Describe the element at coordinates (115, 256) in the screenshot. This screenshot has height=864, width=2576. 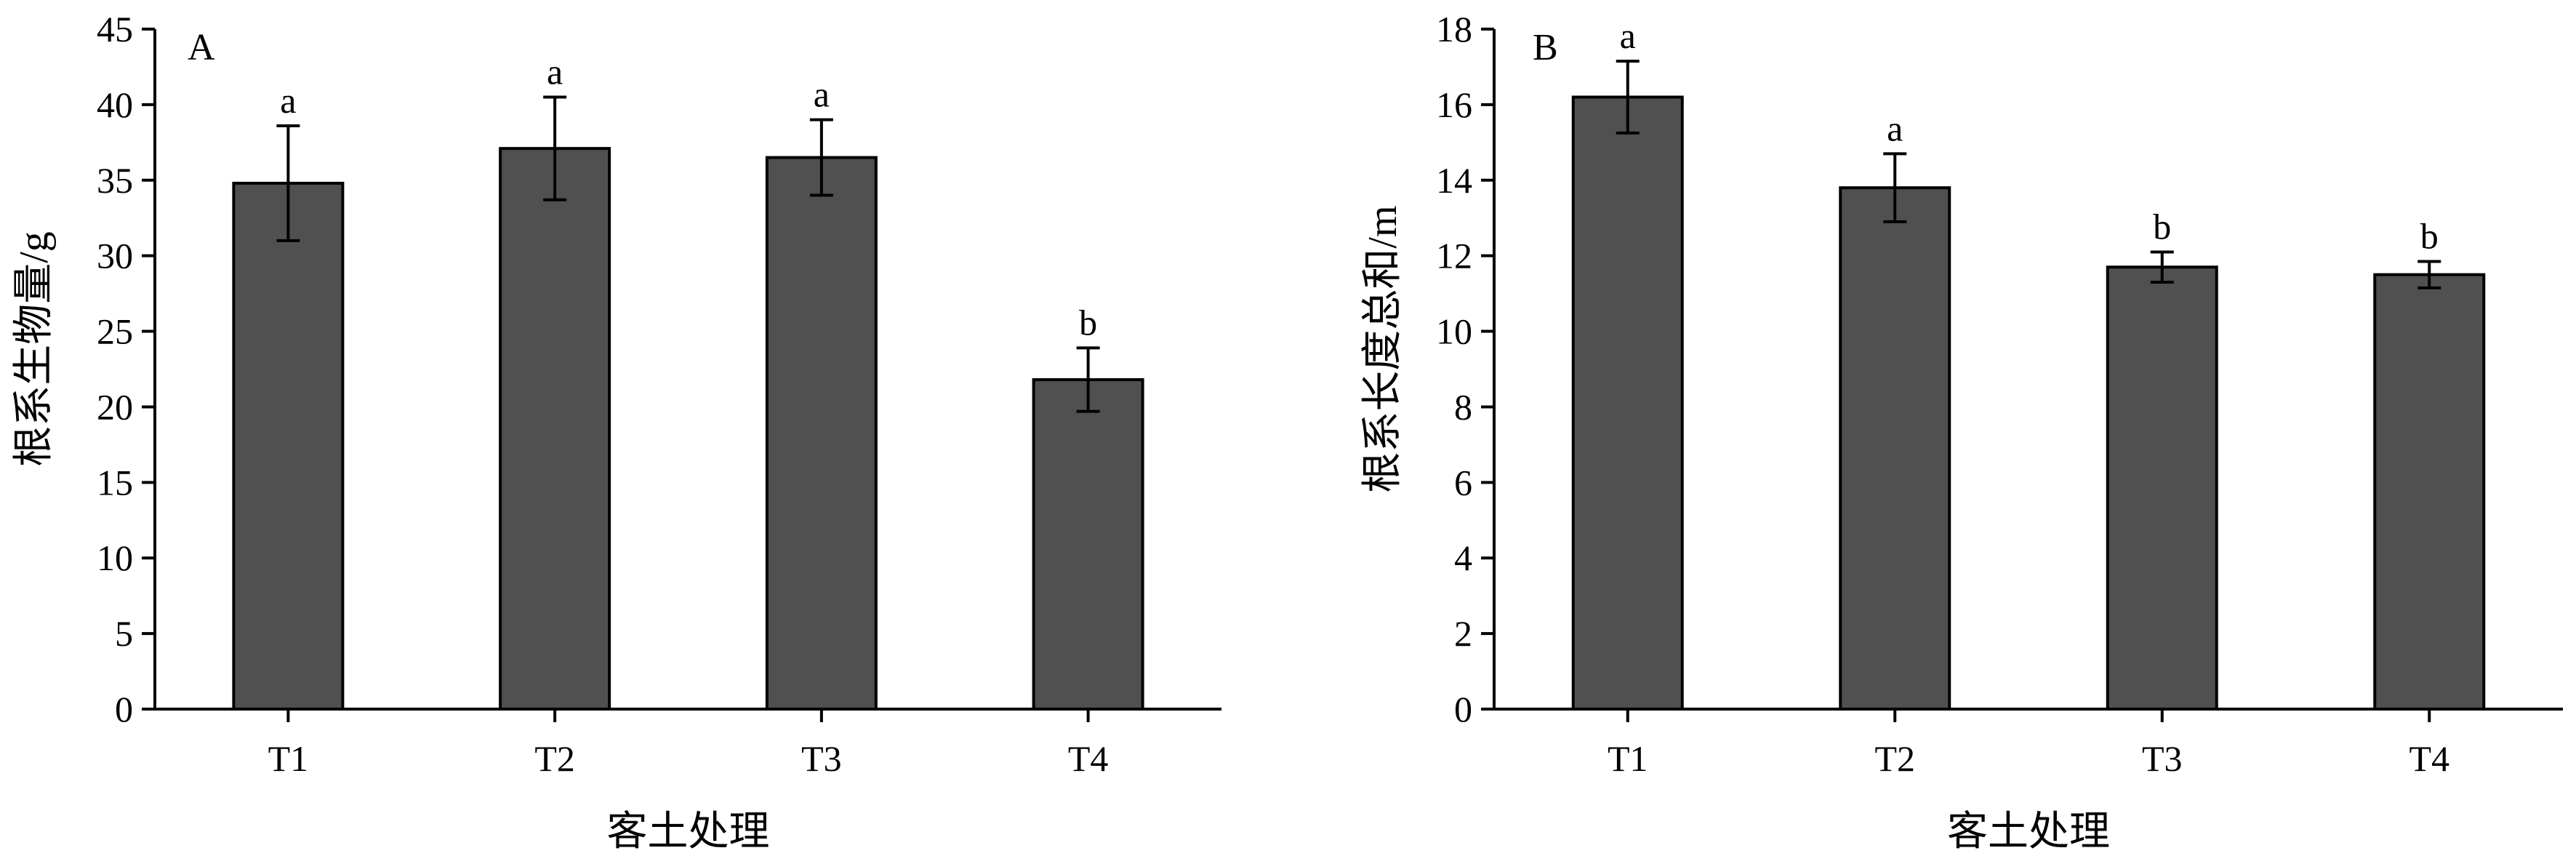
I see `y-tick-label: 30` at that location.